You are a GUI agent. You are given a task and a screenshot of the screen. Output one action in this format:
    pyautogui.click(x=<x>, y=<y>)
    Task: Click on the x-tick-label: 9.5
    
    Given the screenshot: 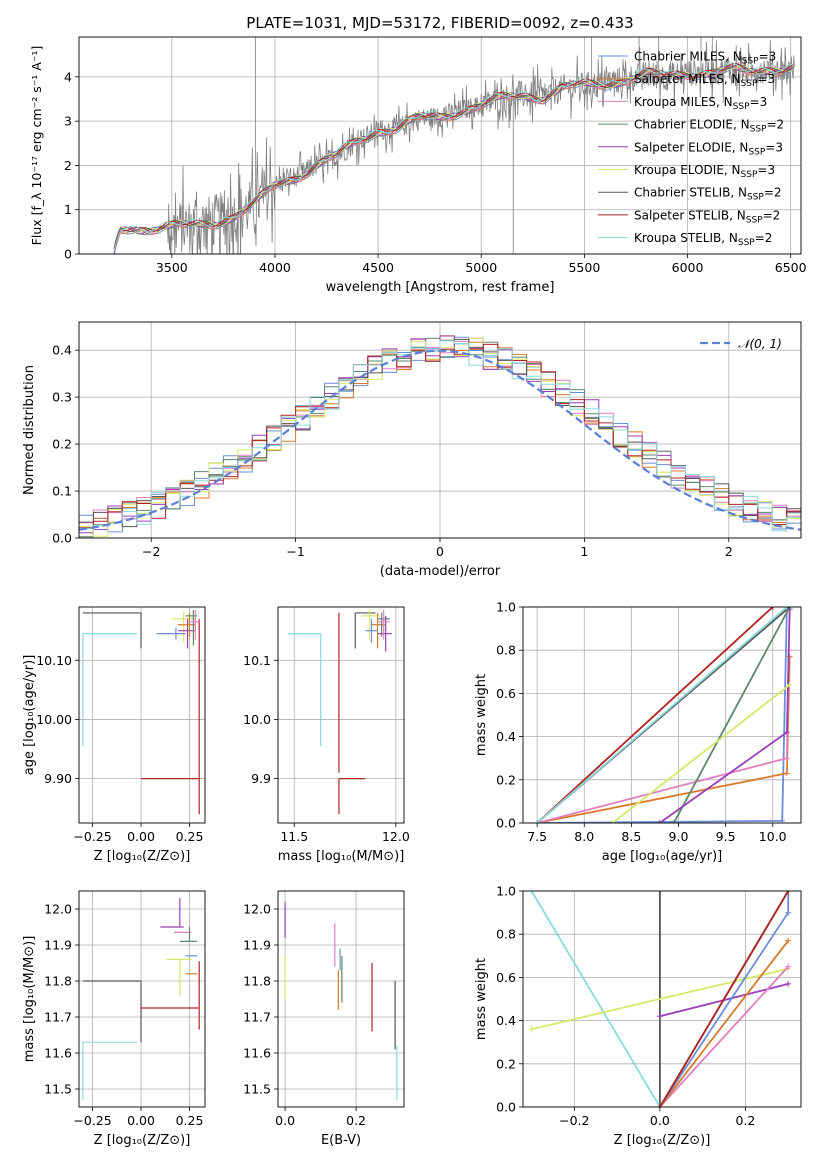 What is the action you would take?
    pyautogui.click(x=726, y=836)
    